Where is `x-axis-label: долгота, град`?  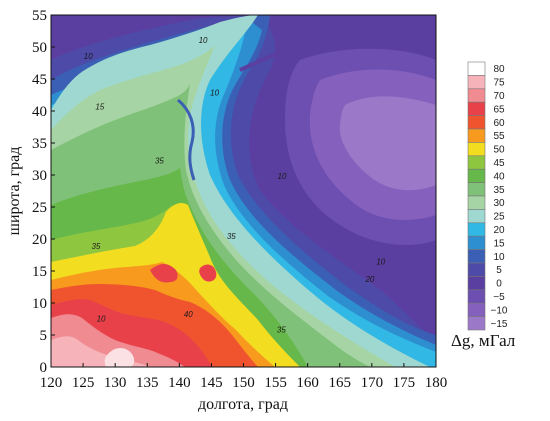 x-axis-label: долгота, град is located at coordinates (243, 404).